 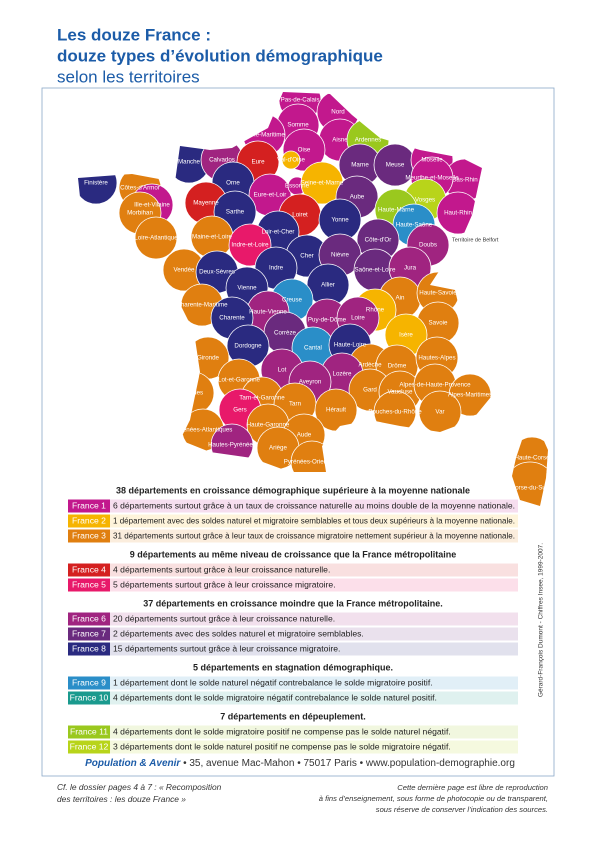 I want to click on department-label: Rhône, so click(x=375, y=310).